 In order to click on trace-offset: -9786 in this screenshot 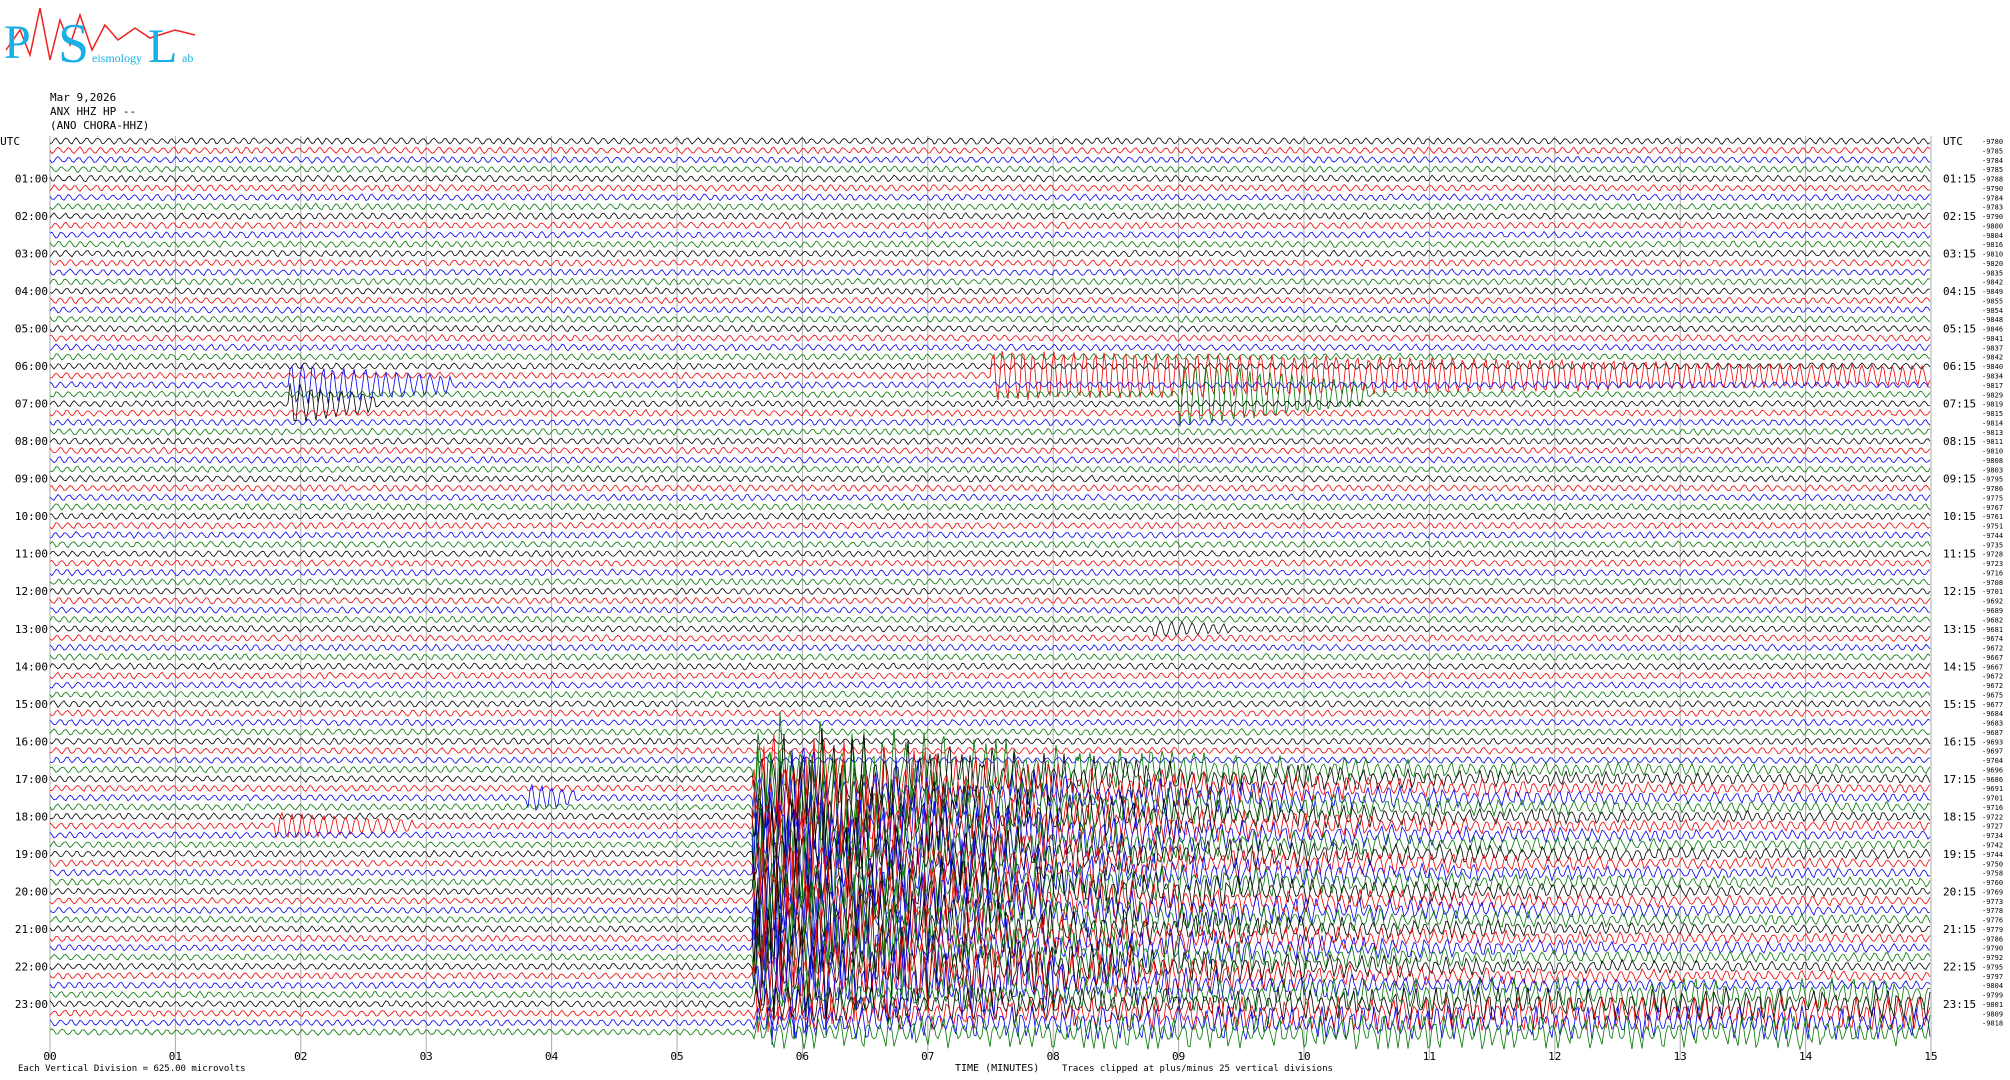, I will do `click(1992, 489)`.